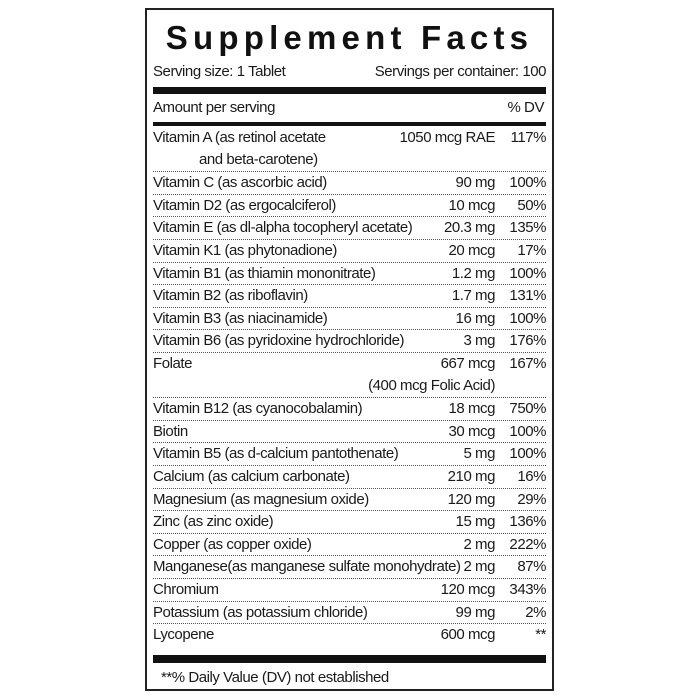  What do you see at coordinates (219, 71) in the screenshot?
I see `serving-size: Serving size: 1 Tablet` at bounding box center [219, 71].